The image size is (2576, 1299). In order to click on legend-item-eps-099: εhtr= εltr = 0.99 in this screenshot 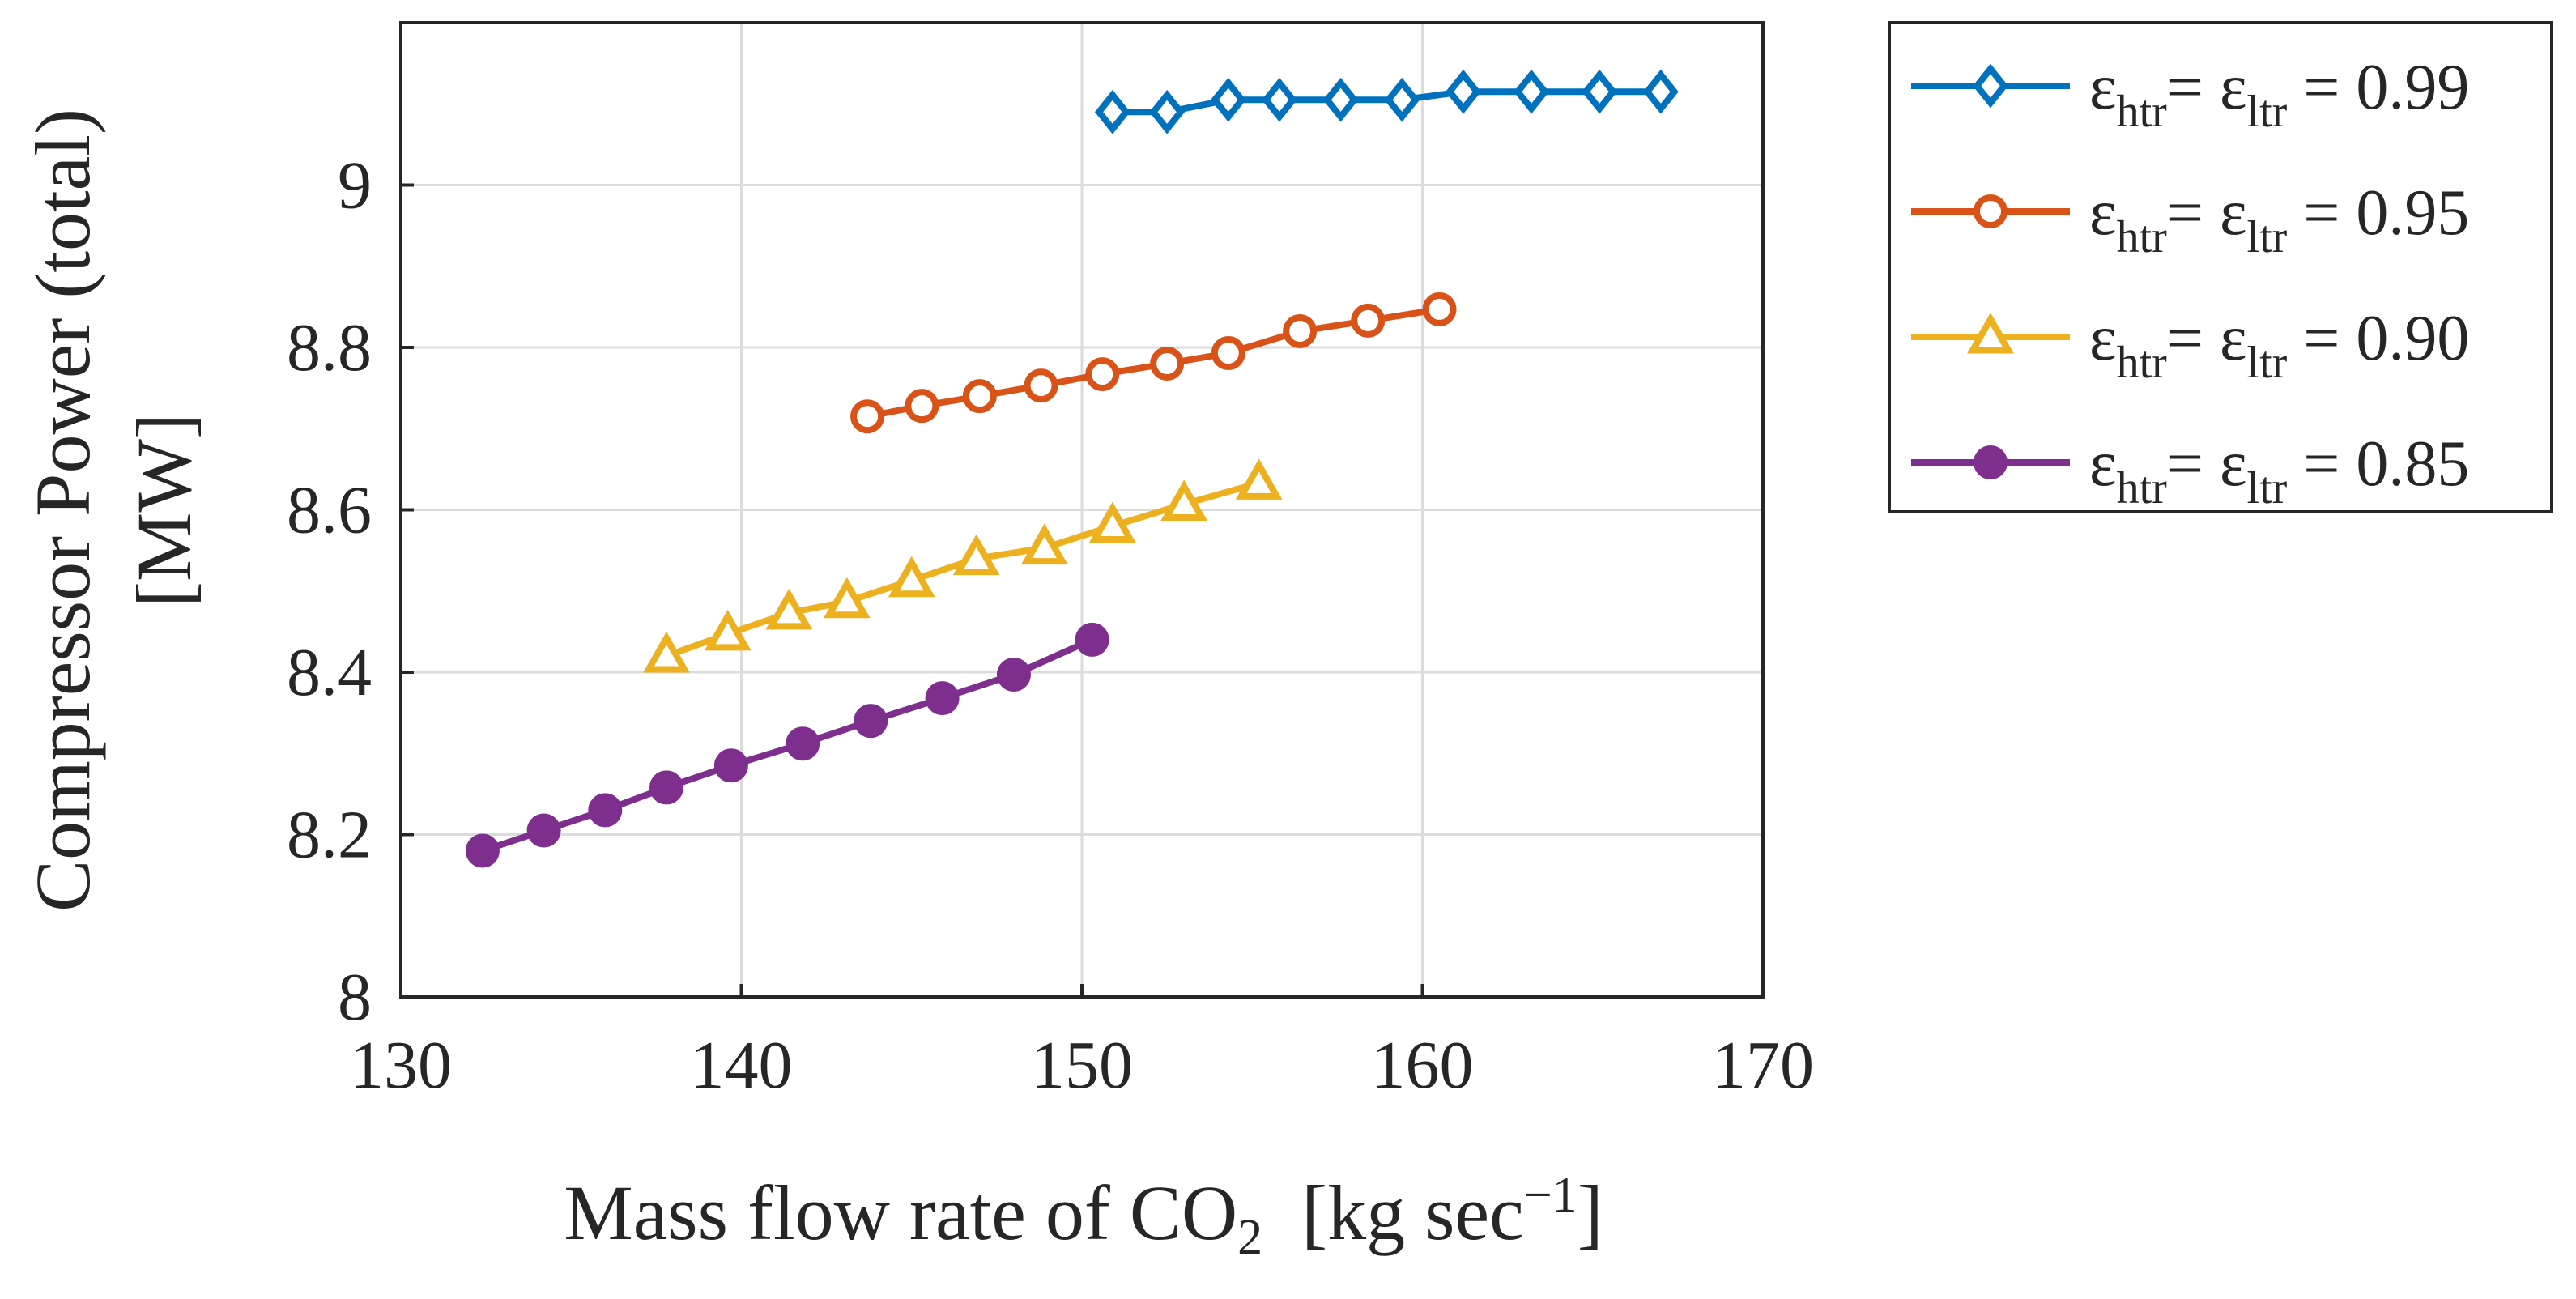, I will do `click(2190, 95)`.